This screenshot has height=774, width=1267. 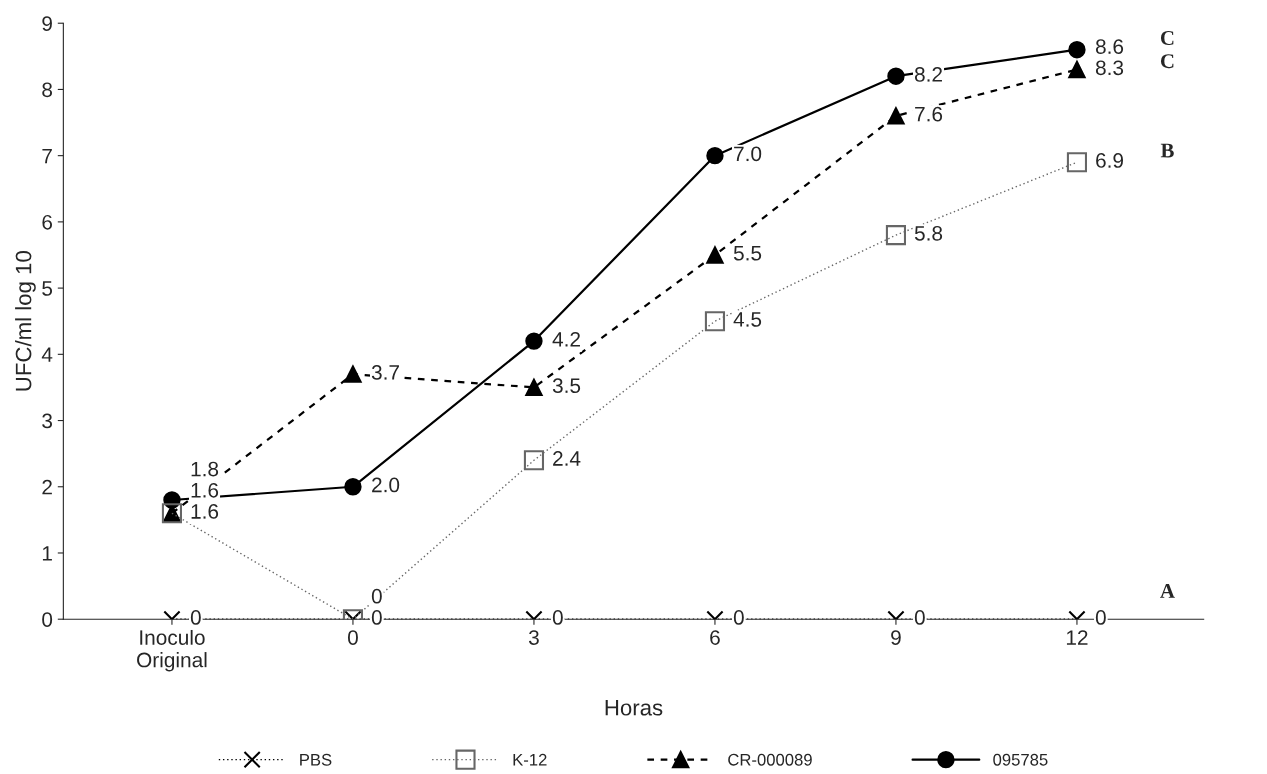 I want to click on data-label: 8.2, so click(x=928, y=74).